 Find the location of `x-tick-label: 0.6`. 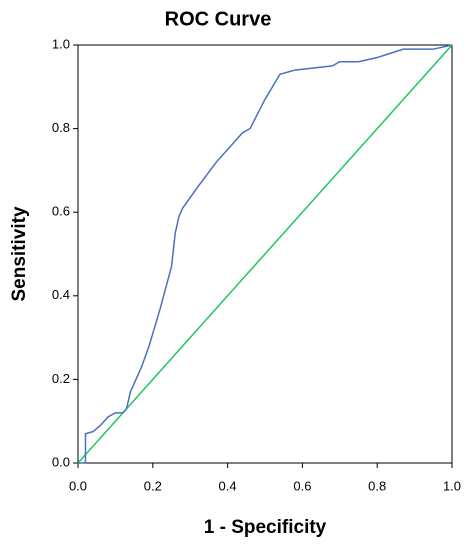

x-tick-label: 0.6 is located at coordinates (302, 485).